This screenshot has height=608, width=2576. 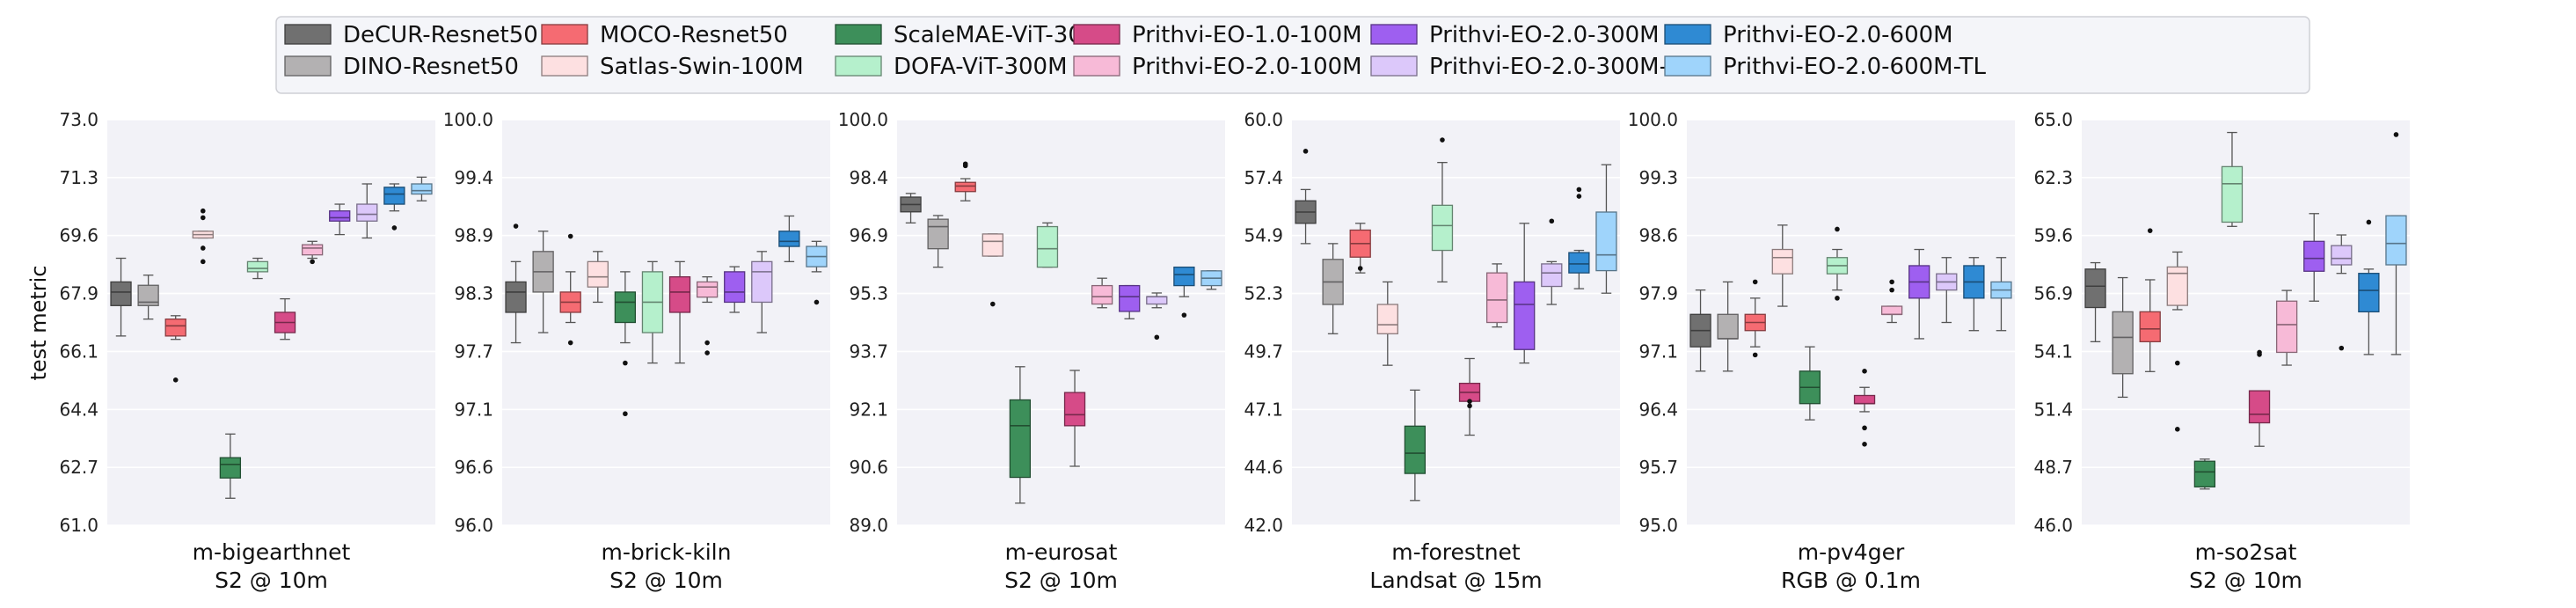 What do you see at coordinates (1851, 552) in the screenshot?
I see `x-label-dataset: m-pv4ger` at bounding box center [1851, 552].